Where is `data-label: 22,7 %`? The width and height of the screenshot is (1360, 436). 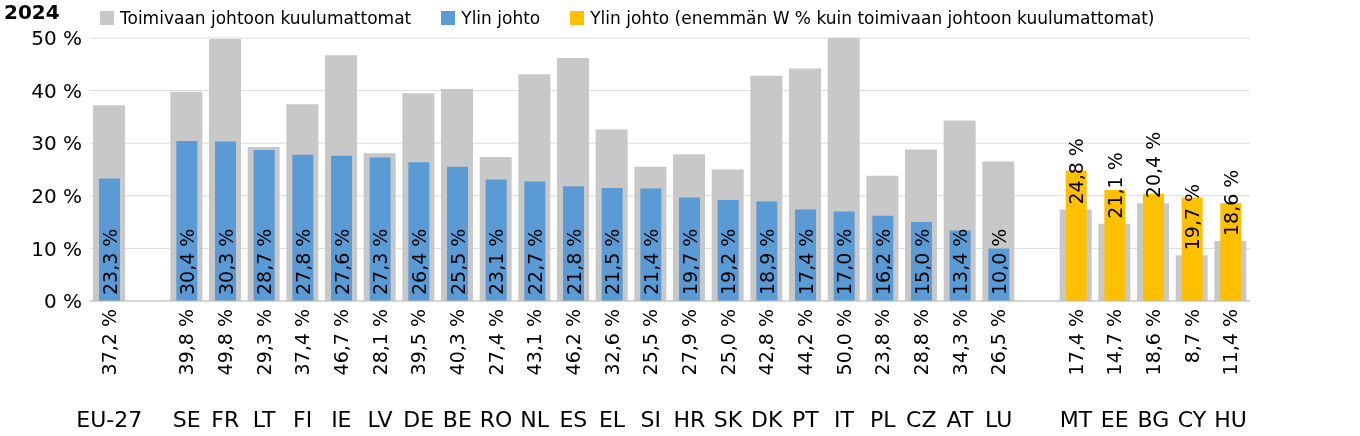 data-label: 22,7 % is located at coordinates (534, 261).